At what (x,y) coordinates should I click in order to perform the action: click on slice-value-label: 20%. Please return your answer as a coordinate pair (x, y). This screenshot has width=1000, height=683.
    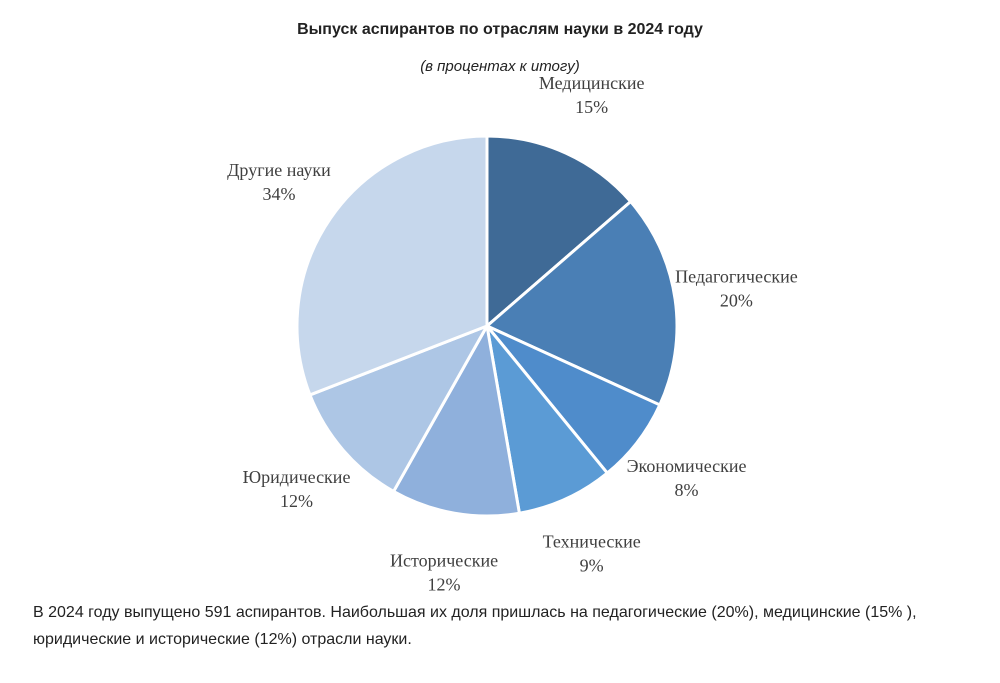
    Looking at the image, I should click on (736, 300).